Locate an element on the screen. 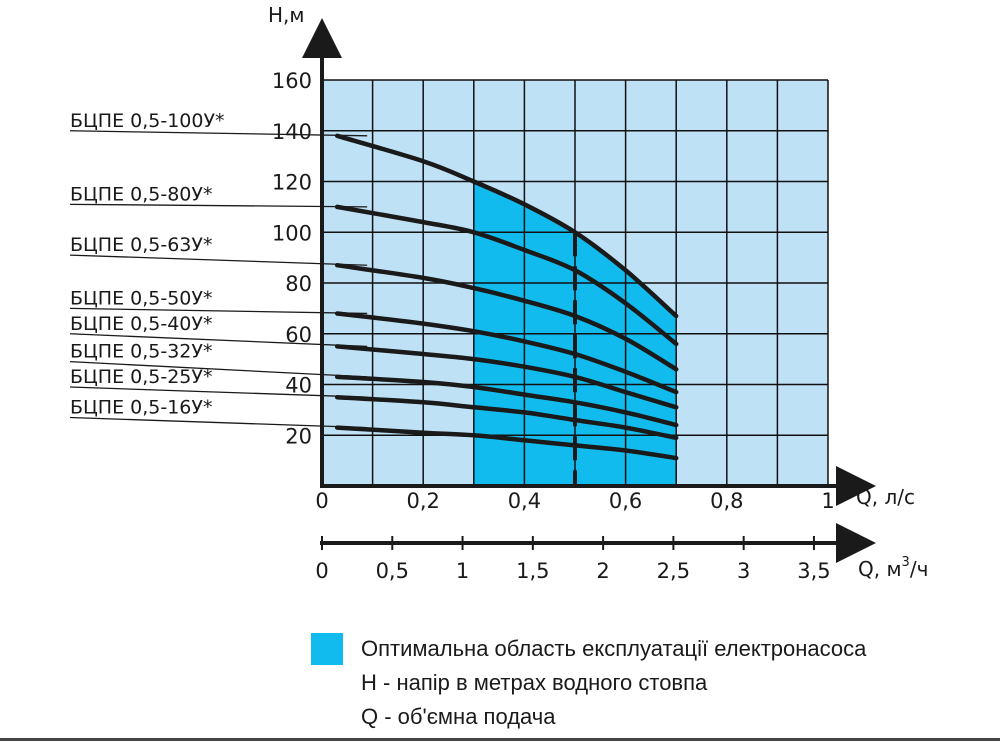  x2-axis-title-sup: 3 is located at coordinates (906, 562).